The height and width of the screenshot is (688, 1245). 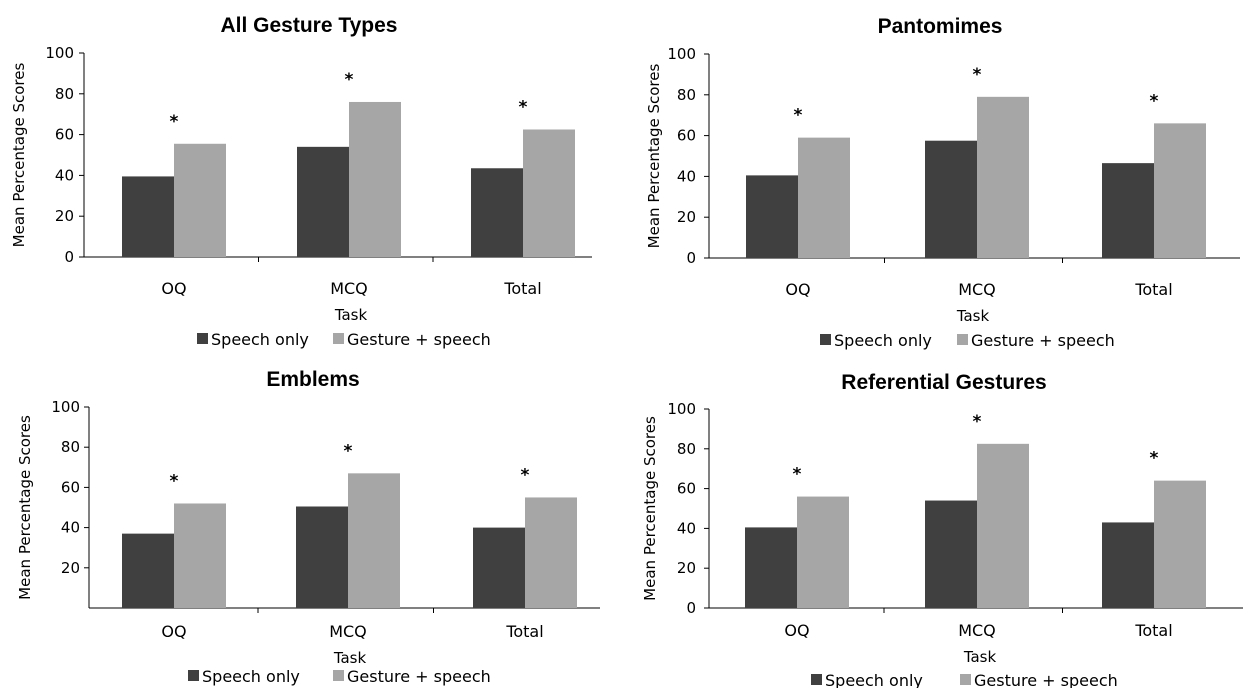 I want to click on chart-title: Referential Gestures, so click(x=943, y=382).